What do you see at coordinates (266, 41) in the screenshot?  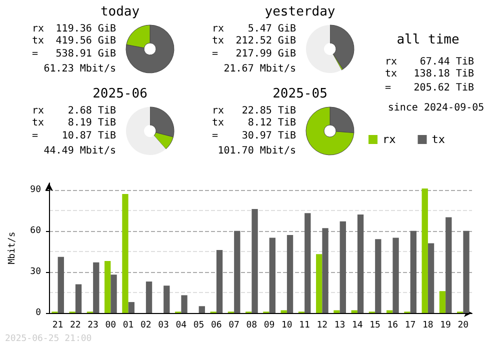 I see `text: 212.52 GiB` at bounding box center [266, 41].